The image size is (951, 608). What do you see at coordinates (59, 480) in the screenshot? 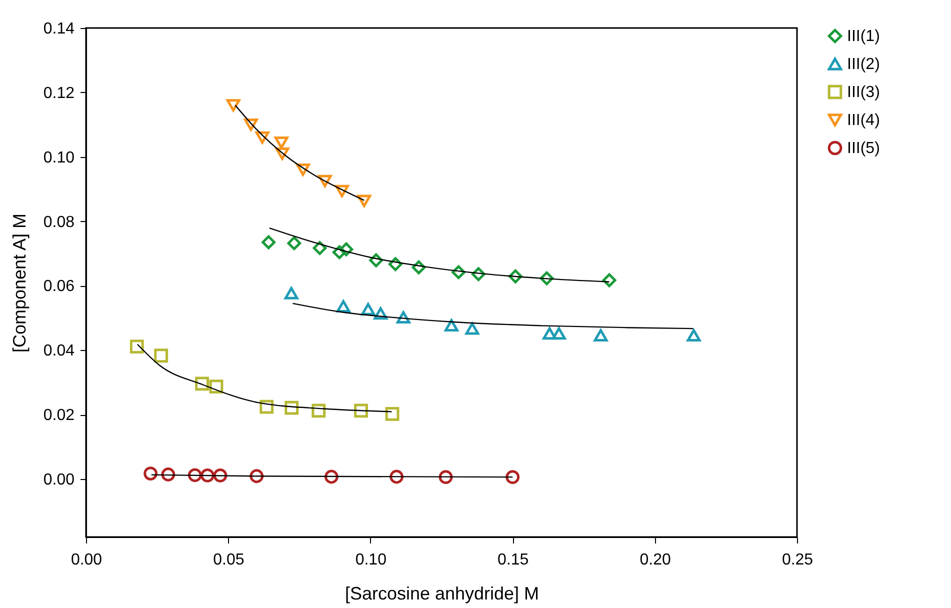
I see `y-tick-label: 0.00` at bounding box center [59, 480].